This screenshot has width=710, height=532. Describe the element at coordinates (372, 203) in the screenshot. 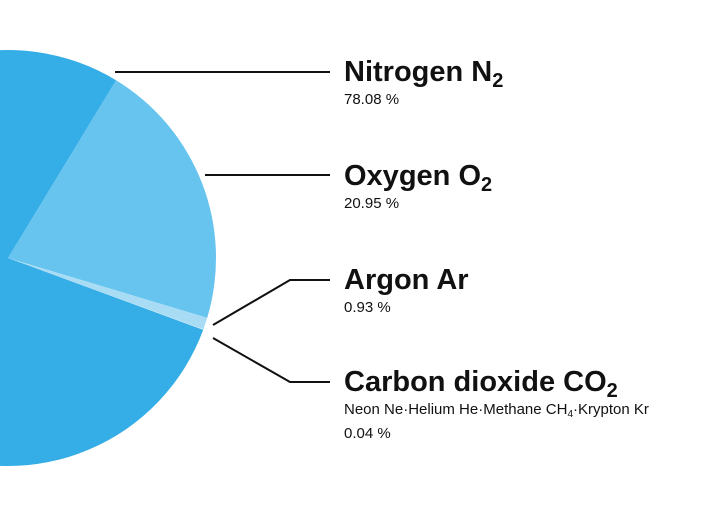

I see `oxygen-value: 20.95 %` at that location.